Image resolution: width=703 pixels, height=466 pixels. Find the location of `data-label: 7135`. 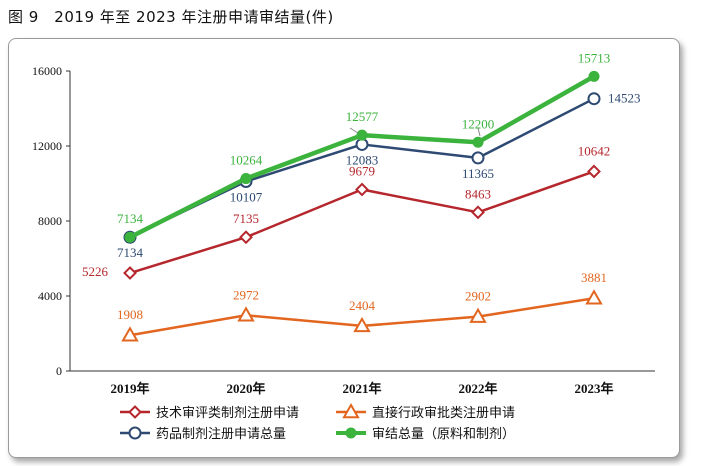

data-label: 7135 is located at coordinates (246, 218).